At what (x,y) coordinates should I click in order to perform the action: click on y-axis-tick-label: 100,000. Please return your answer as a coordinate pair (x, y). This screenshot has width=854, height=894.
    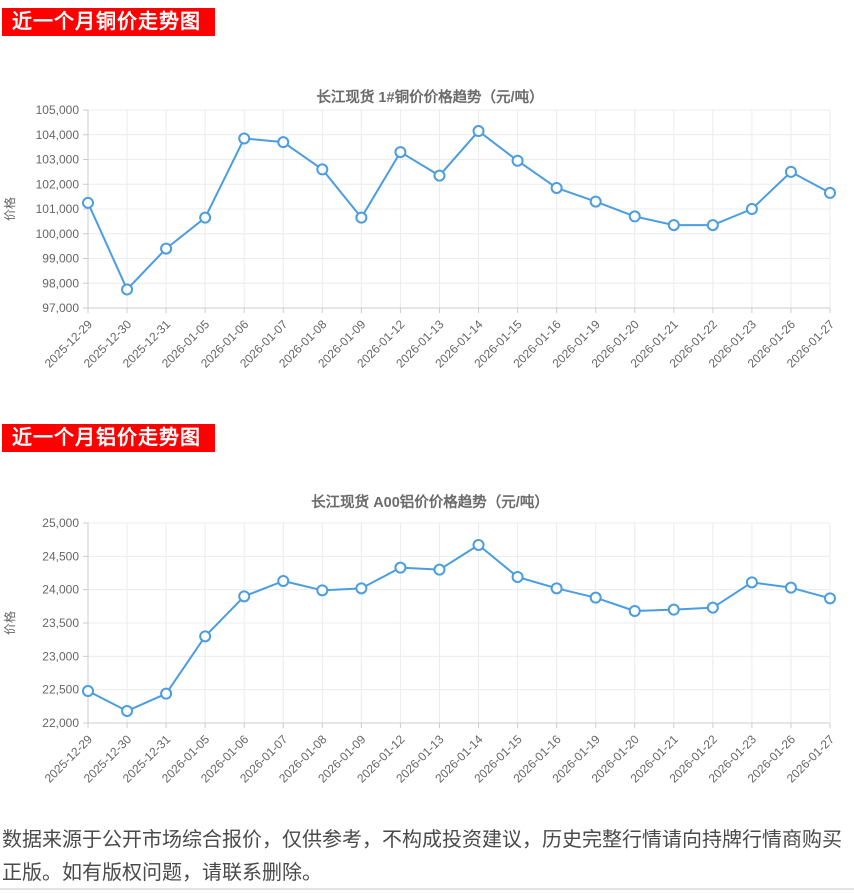
    Looking at the image, I should click on (58, 234).